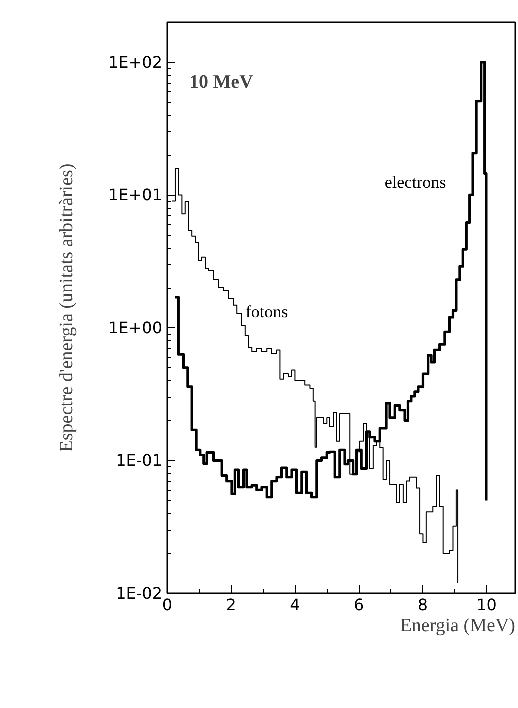 Image resolution: width=518 pixels, height=708 pixels. Describe the element at coordinates (415, 182) in the screenshot. I see `series-label: electrons` at that location.